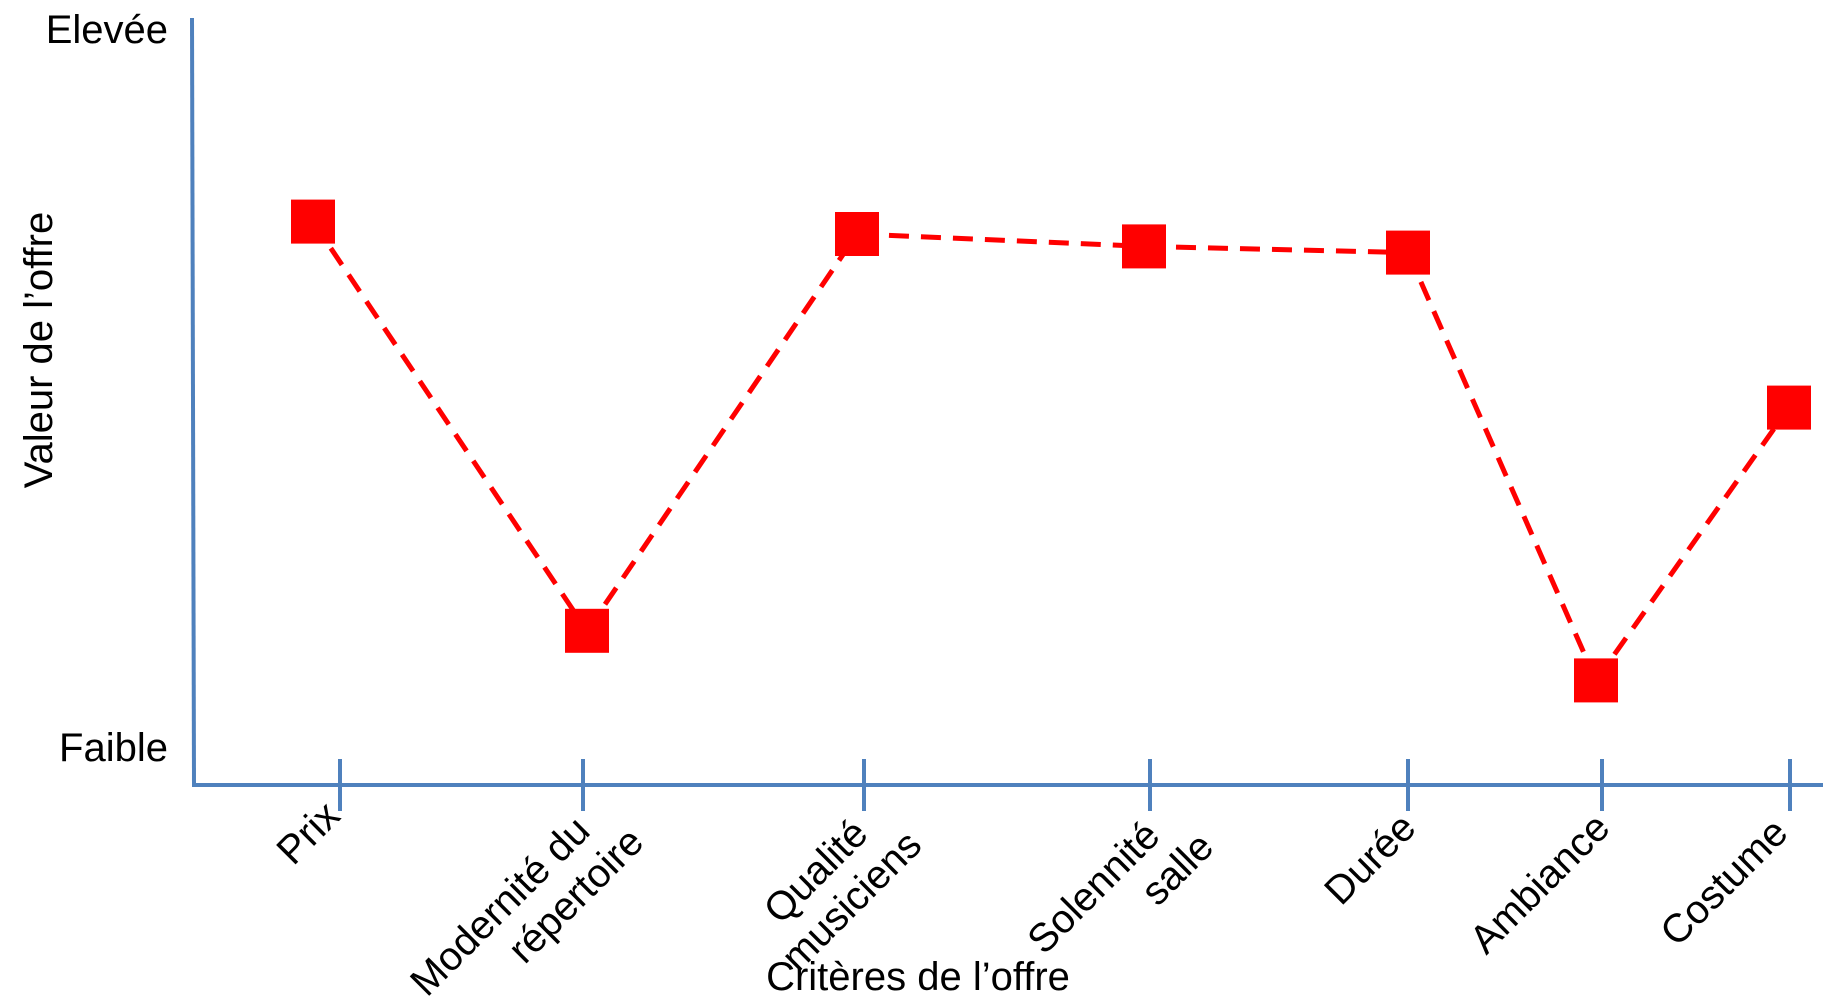  I want to click on x-tick-label: Prix, so click(309, 833).